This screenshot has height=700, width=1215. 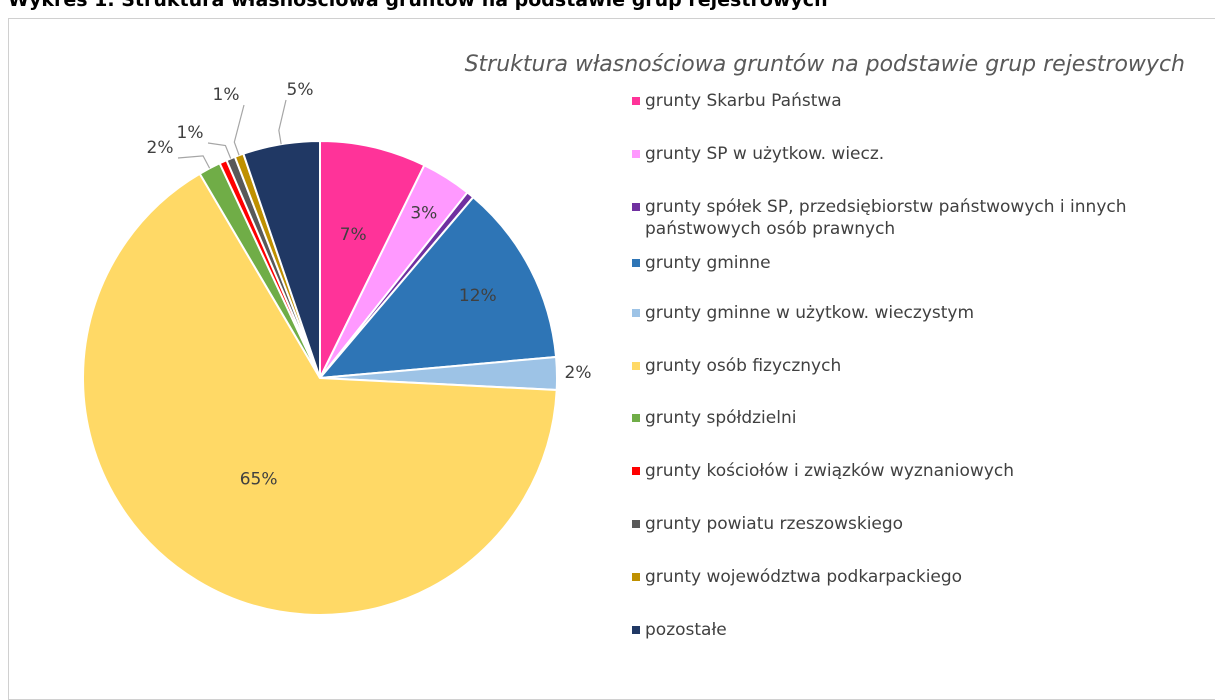 What do you see at coordinates (708, 263) in the screenshot?
I see `legend-label: grunty gminne` at bounding box center [708, 263].